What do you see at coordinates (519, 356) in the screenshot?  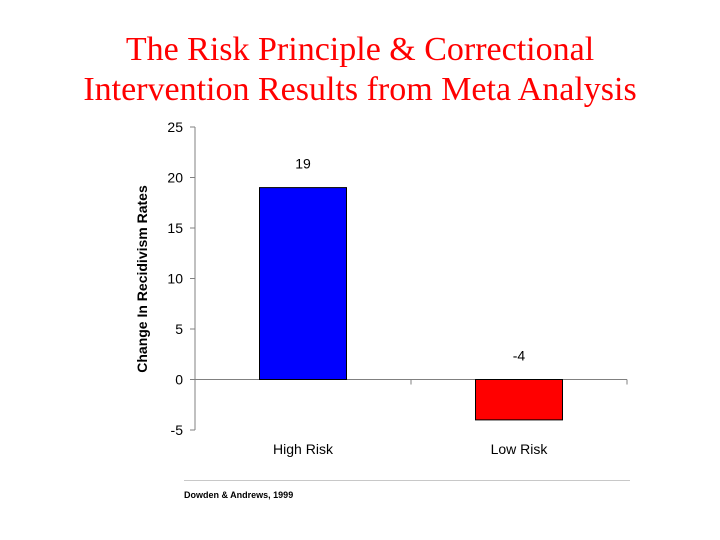 I see `data-label: -4` at bounding box center [519, 356].